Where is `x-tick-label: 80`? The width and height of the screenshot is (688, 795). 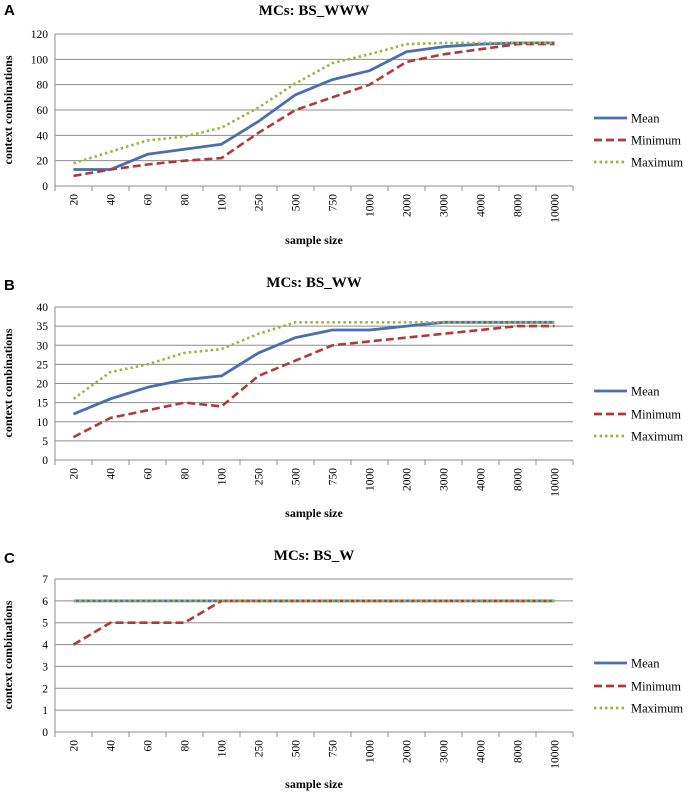
x-tick-label: 80 is located at coordinates (186, 746).